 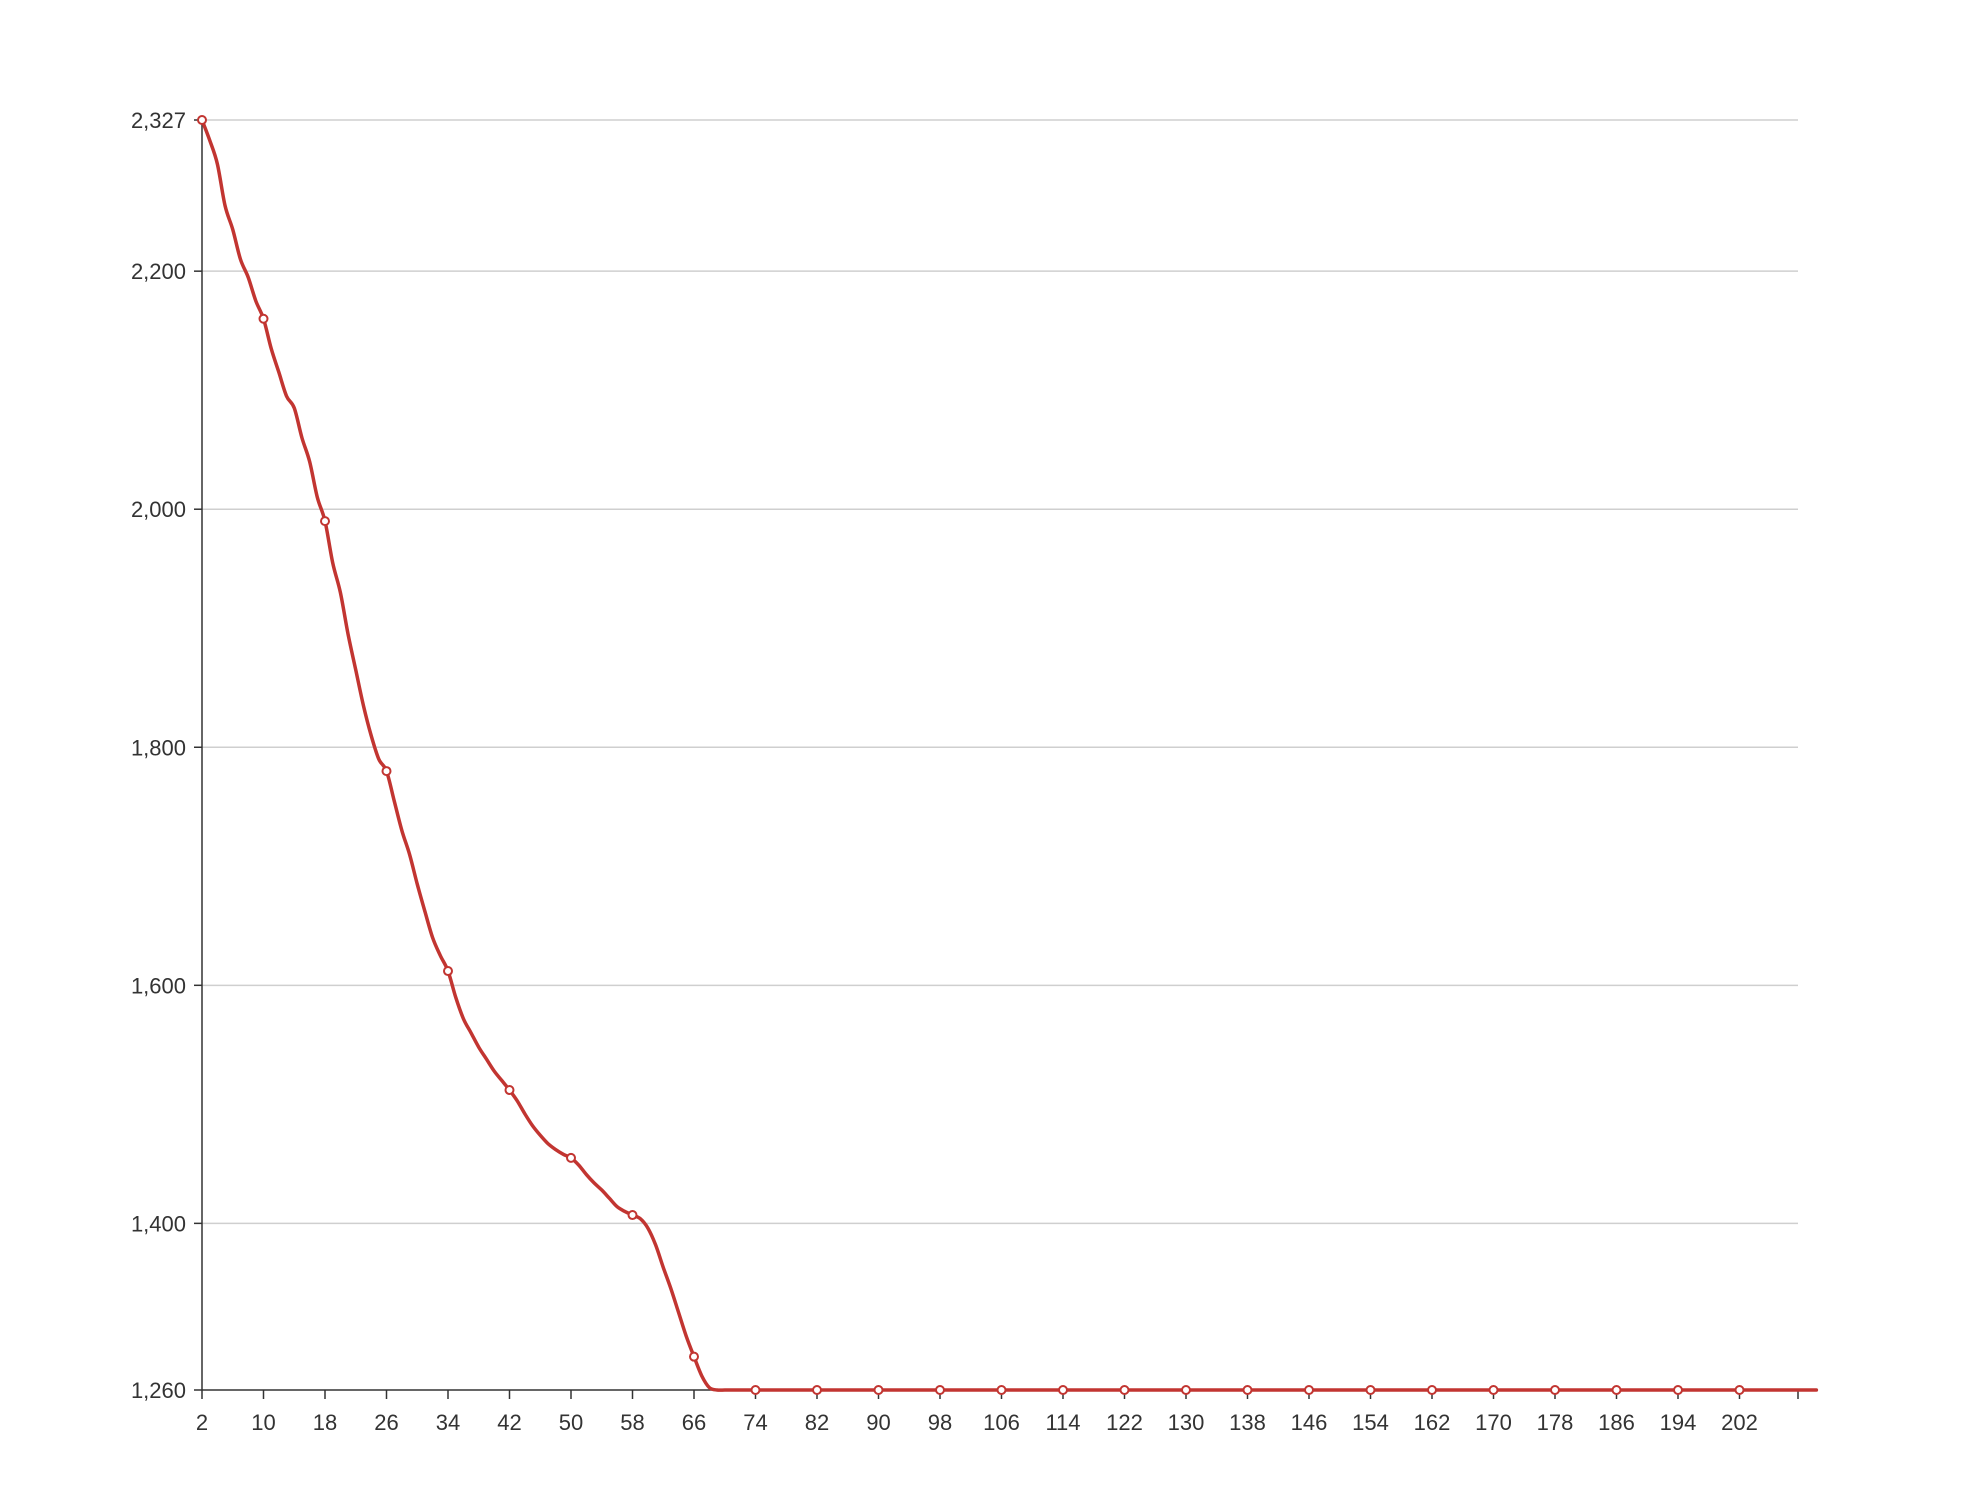 What do you see at coordinates (448, 1422) in the screenshot?
I see `x-tick-label: 34` at bounding box center [448, 1422].